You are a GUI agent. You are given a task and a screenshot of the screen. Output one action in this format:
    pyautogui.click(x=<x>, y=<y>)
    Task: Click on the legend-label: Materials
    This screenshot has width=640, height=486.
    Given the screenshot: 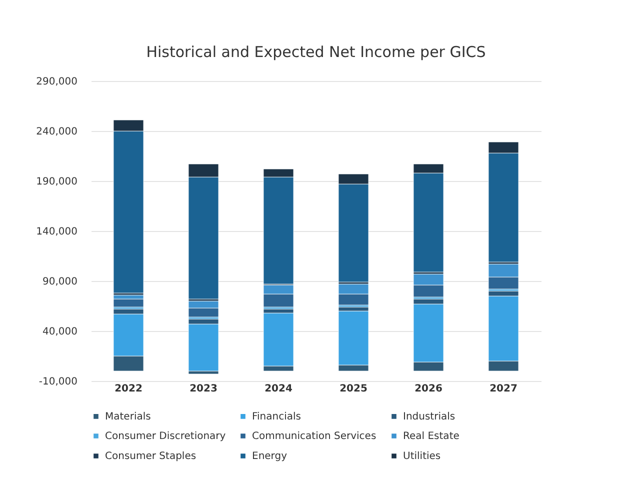 What is the action you would take?
    pyautogui.click(x=128, y=416)
    